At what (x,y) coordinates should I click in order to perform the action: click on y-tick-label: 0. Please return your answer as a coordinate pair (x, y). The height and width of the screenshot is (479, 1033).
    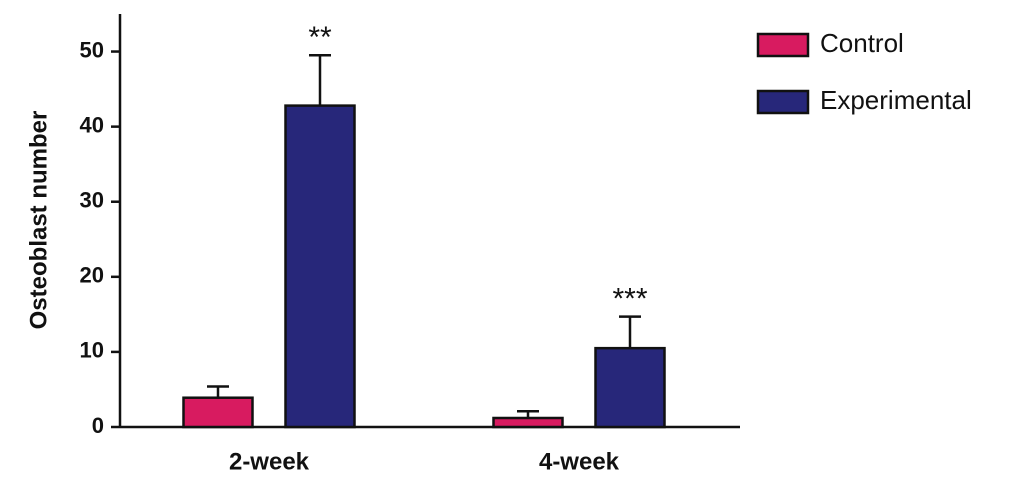
    Looking at the image, I should click on (98, 425).